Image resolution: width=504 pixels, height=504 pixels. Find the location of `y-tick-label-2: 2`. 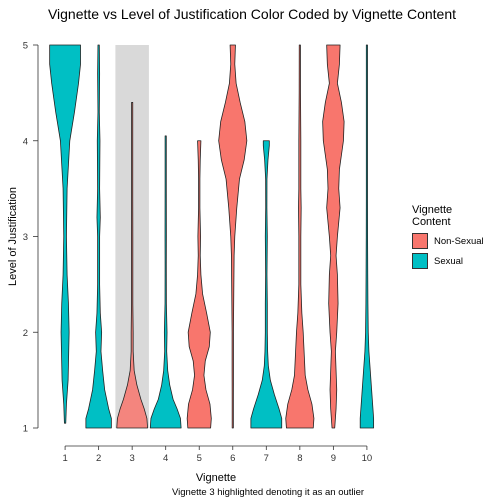

y-tick-label-2: 2 is located at coordinates (25, 333).